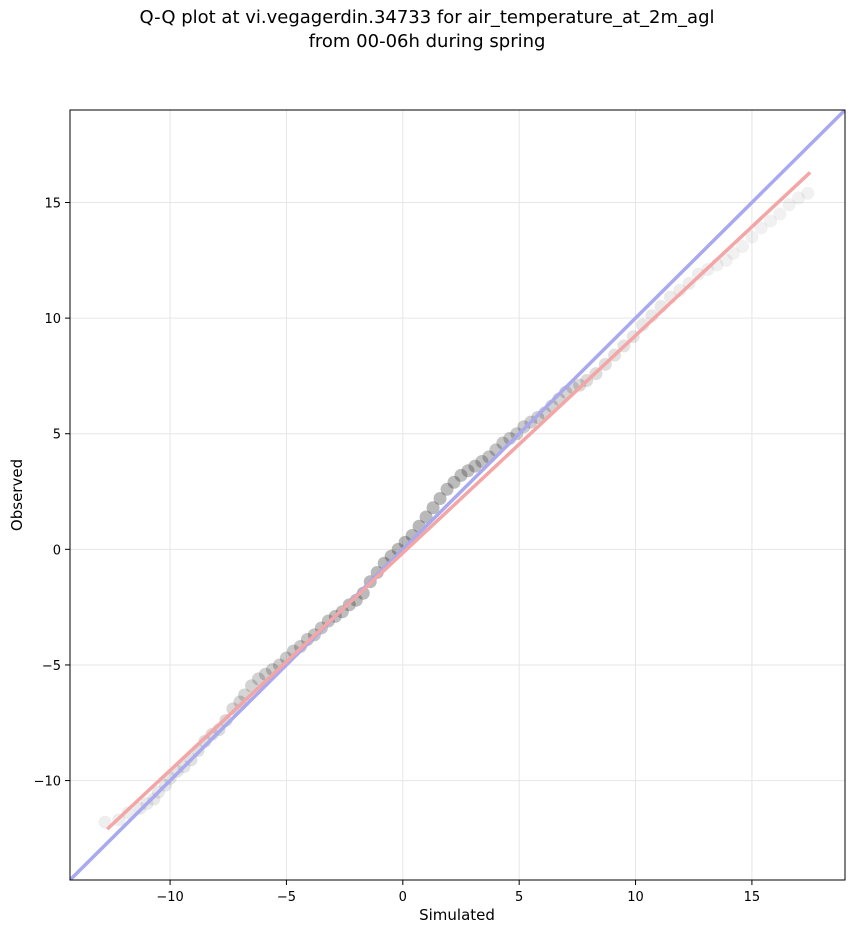  Describe the element at coordinates (169, 897) in the screenshot. I see `x-tick-label: −10` at that location.